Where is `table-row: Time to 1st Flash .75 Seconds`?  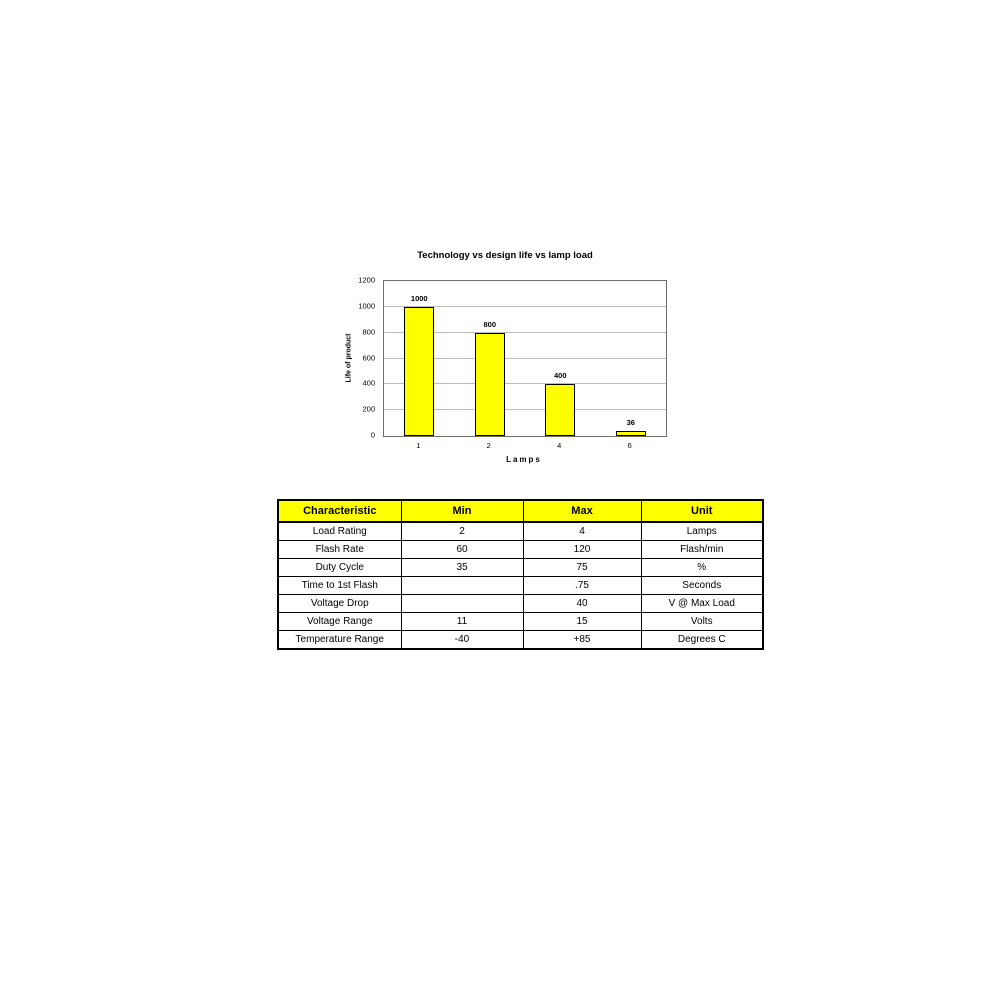
table-row: Time to 1st Flash .75 Seconds is located at coordinates (520, 585).